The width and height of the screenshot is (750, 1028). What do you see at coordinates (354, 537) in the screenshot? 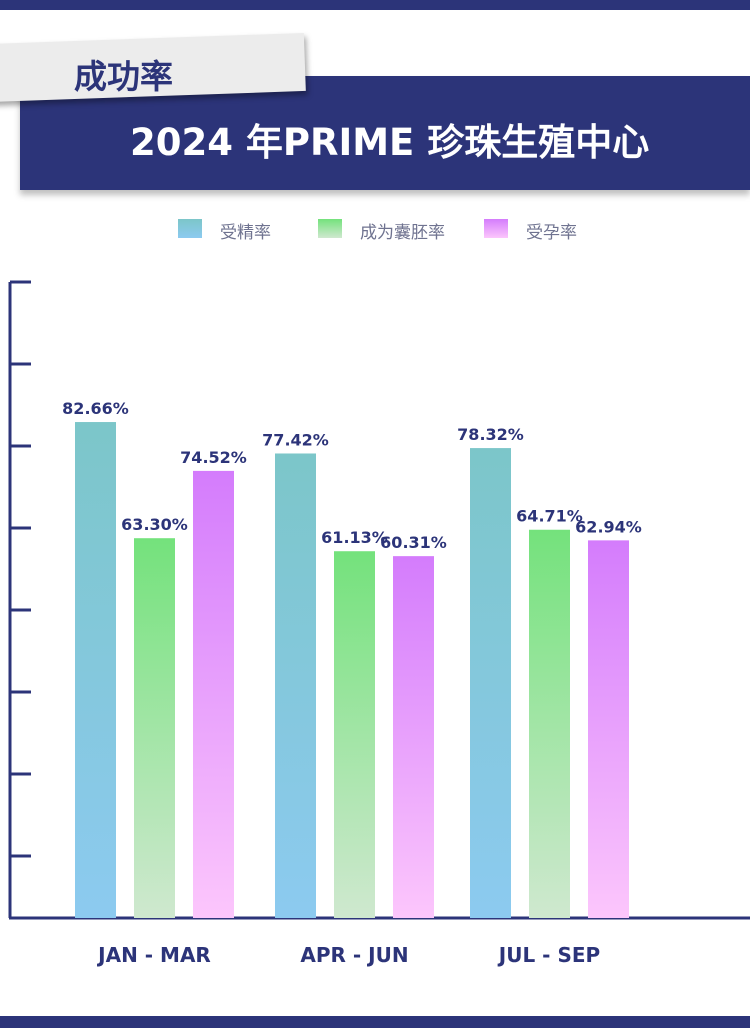
I see `data-label: 61.13%` at bounding box center [354, 537].